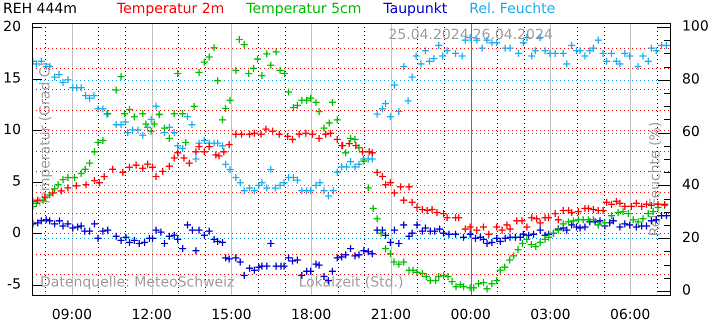 The image size is (710, 320). Describe the element at coordinates (351, 282) in the screenshot. I see `x-axis-title: Lokalzeit (Std.)` at that location.